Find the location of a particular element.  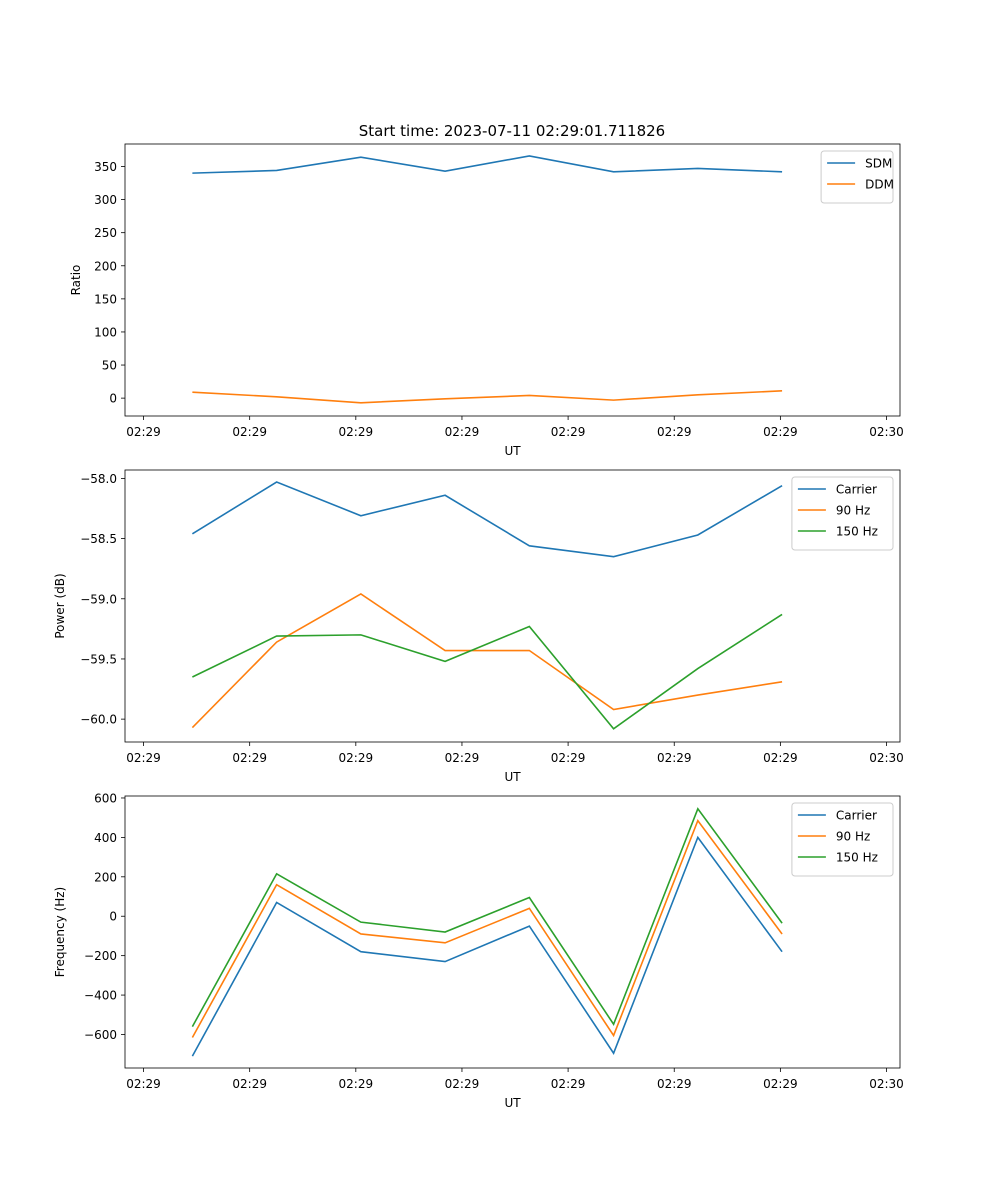

series-line-ddm is located at coordinates (487, 397).